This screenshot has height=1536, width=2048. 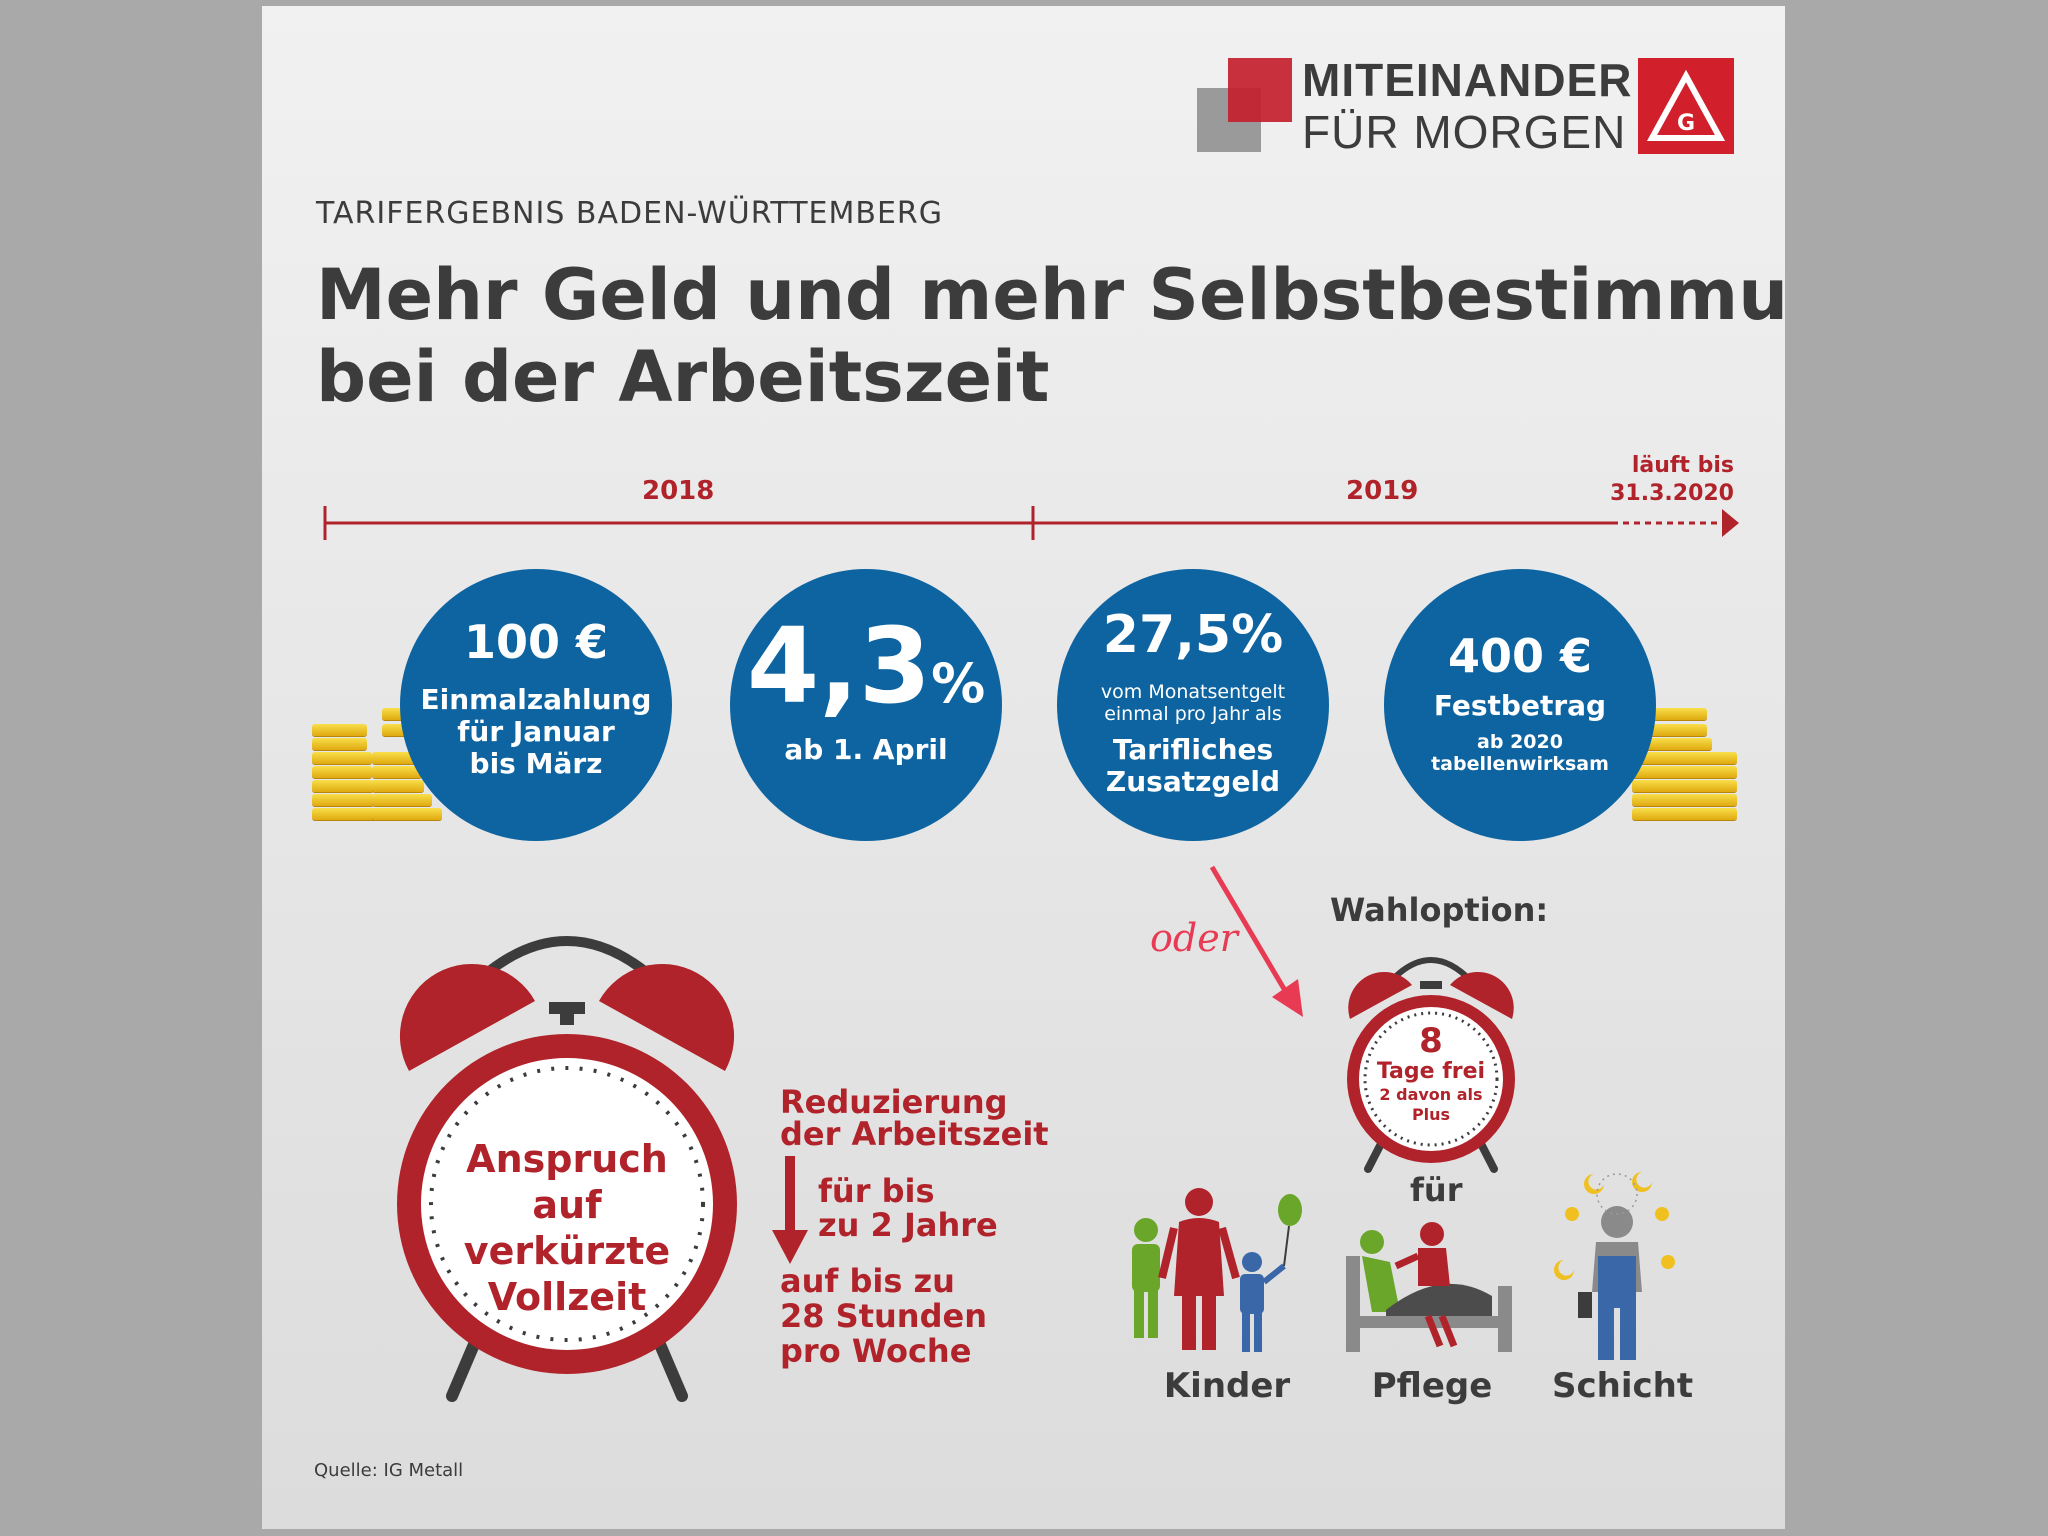 I want to click on logo-line1: MITEINANDER, so click(x=1467, y=80).